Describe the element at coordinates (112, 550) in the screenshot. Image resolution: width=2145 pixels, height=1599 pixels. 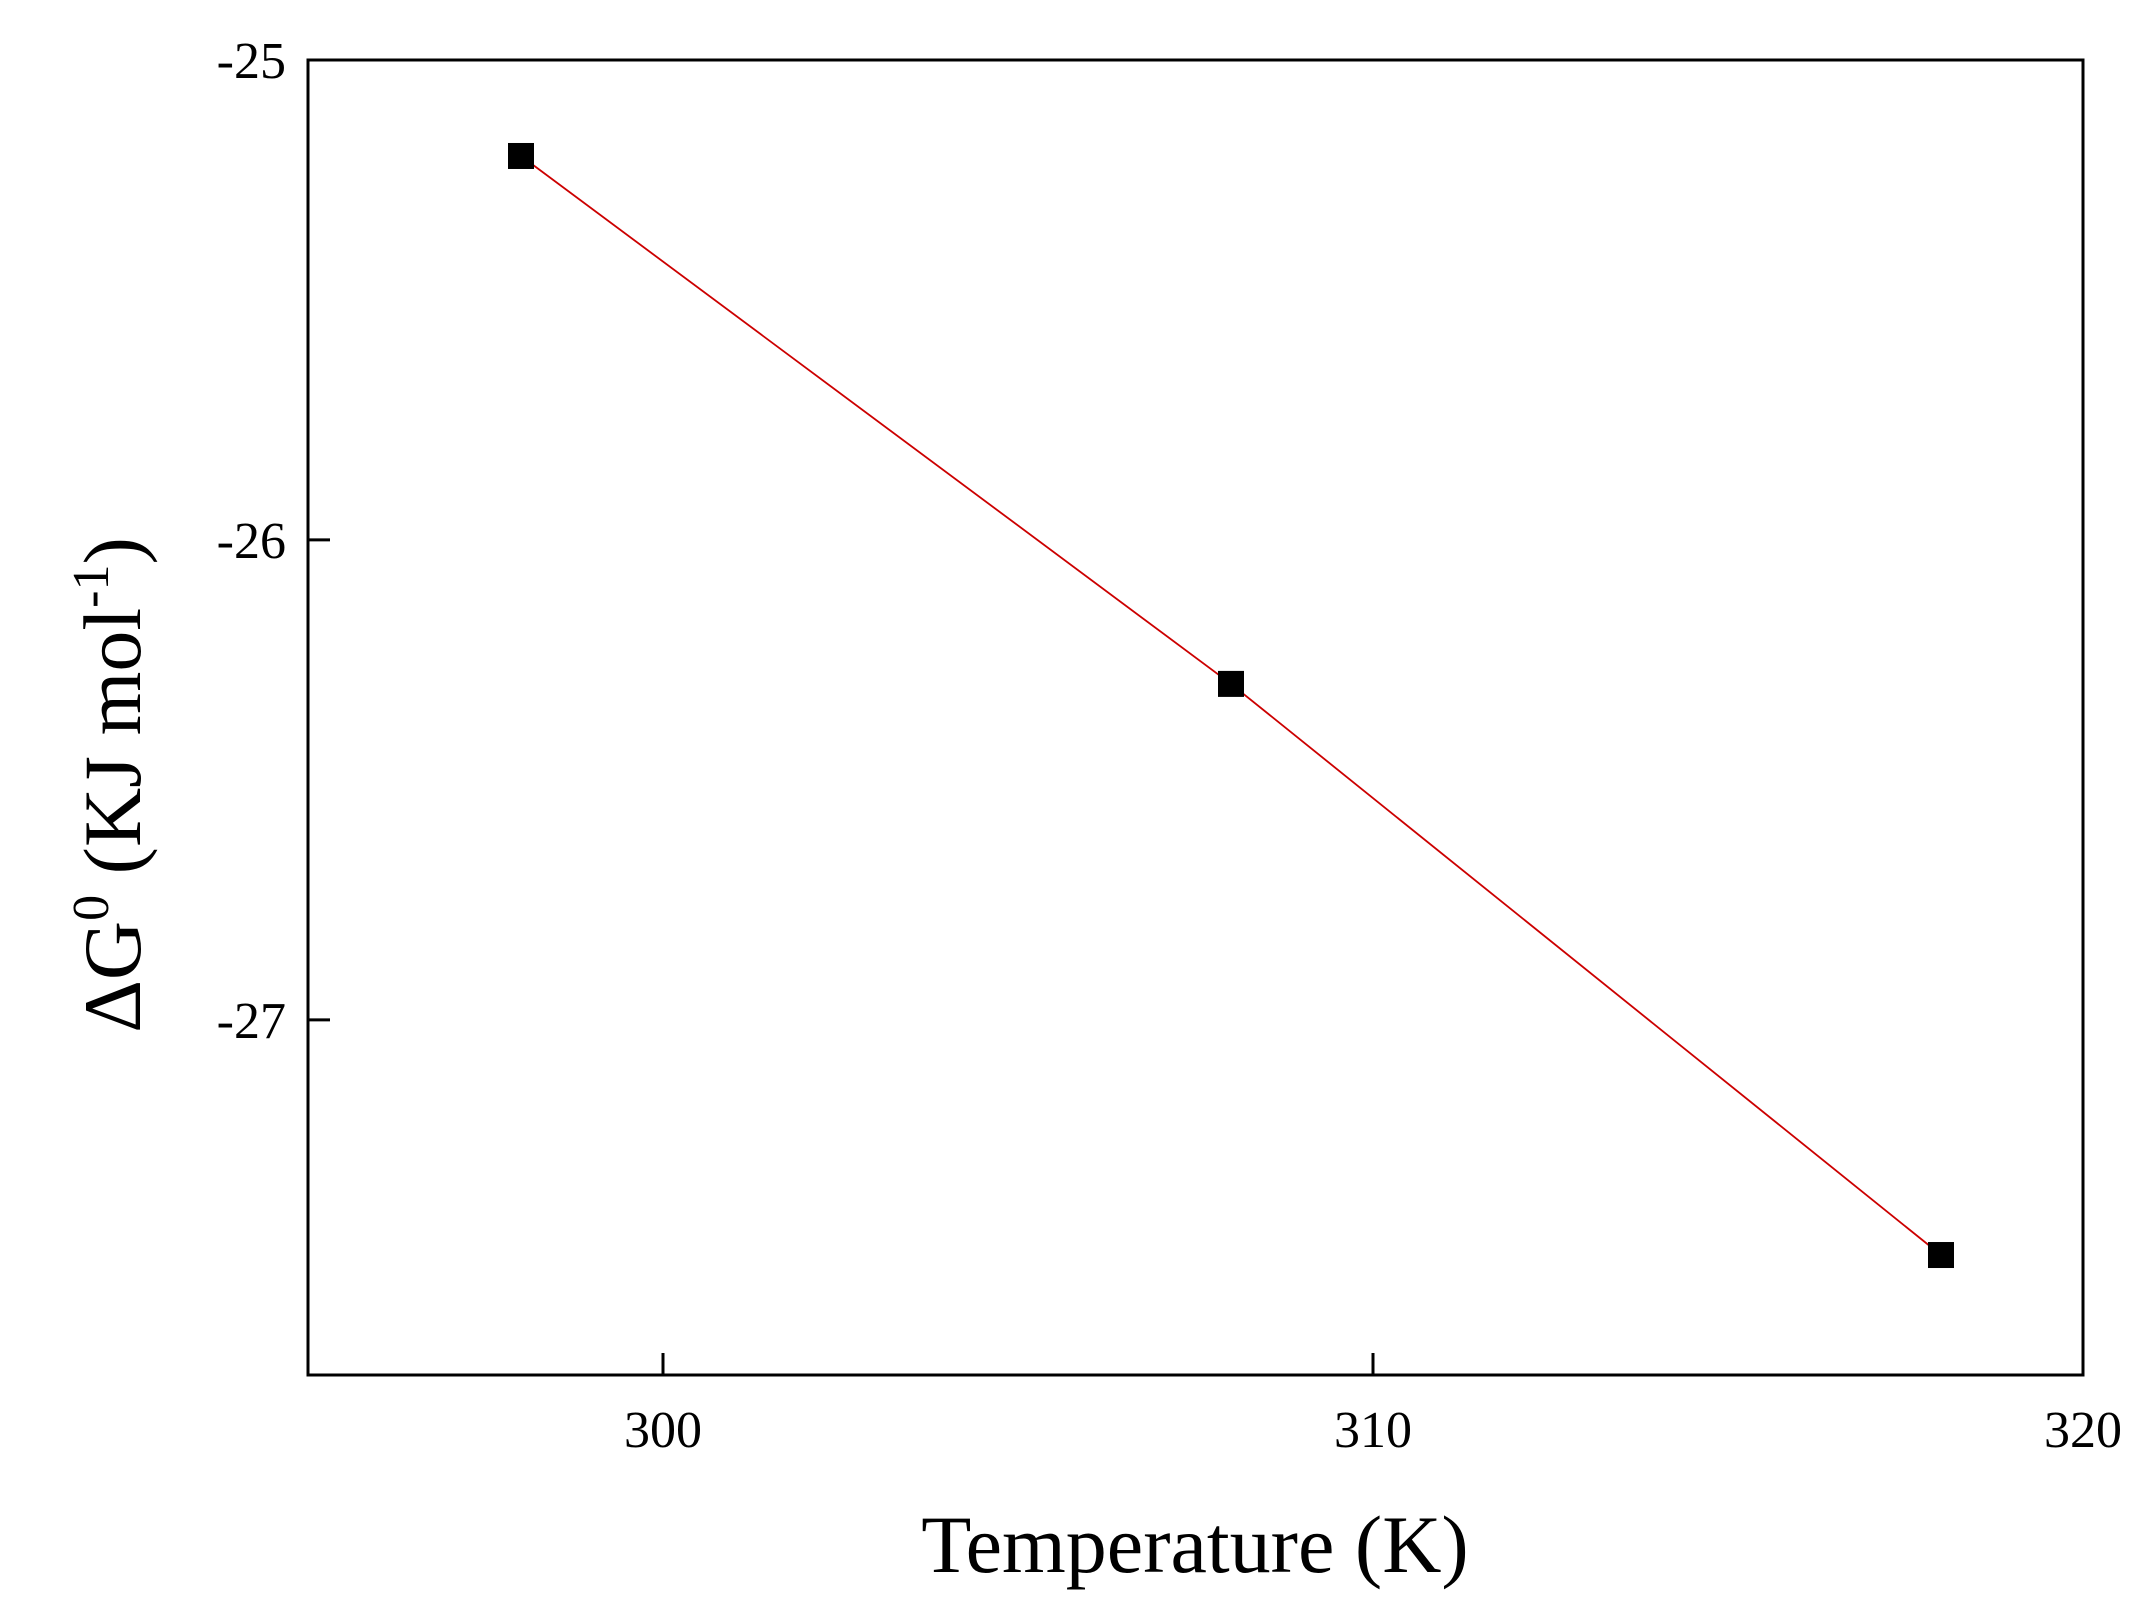
I see `y-axis-title-close: )` at that location.